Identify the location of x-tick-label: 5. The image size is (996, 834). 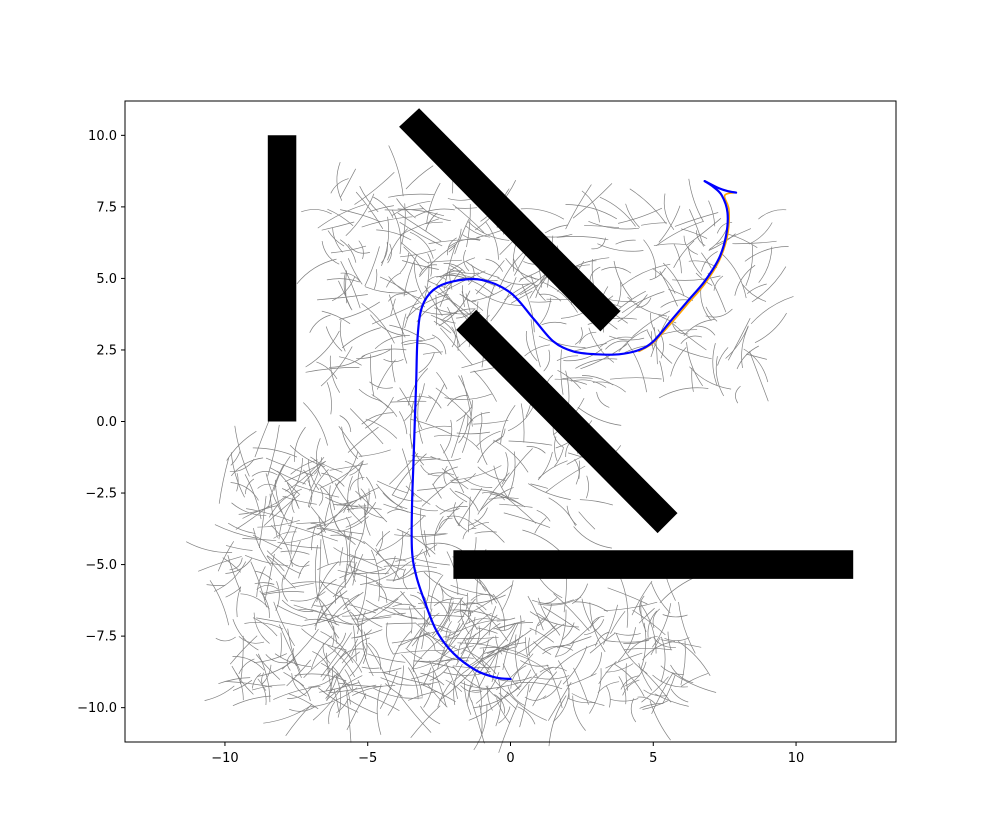
(653, 758).